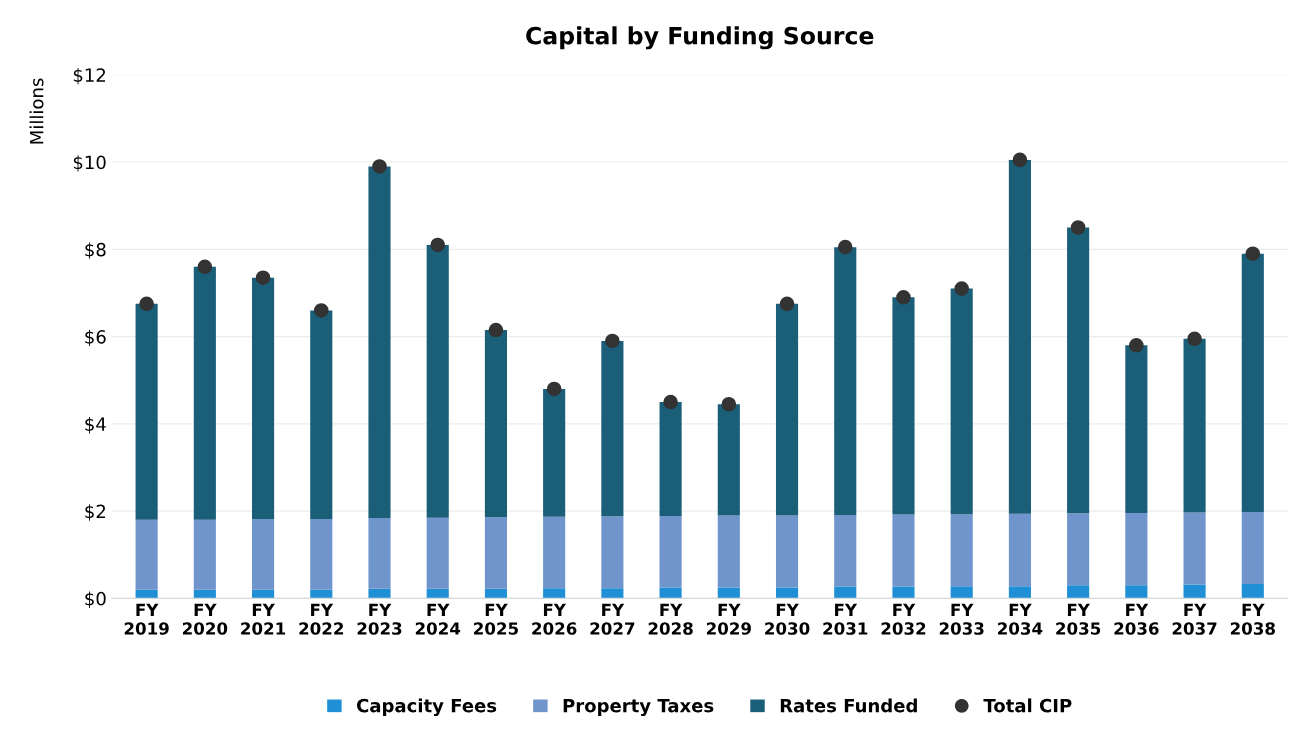  What do you see at coordinates (36, 111) in the screenshot?
I see `y-axis-title: Millions` at bounding box center [36, 111].